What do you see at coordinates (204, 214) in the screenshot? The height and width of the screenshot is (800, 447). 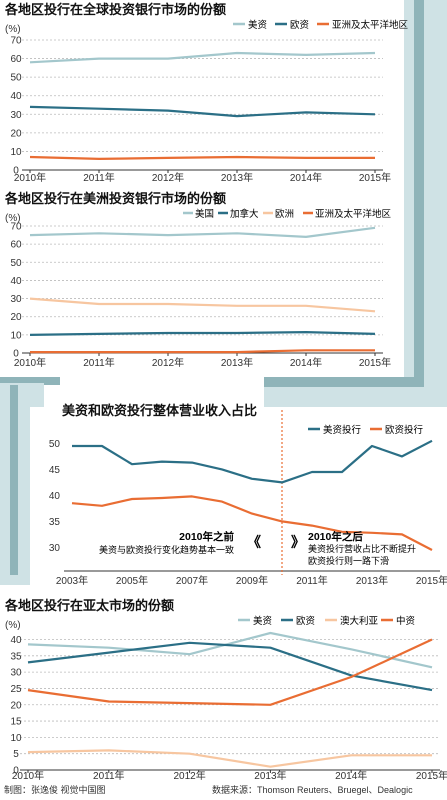 I see `legend-label: 美国` at bounding box center [204, 214].